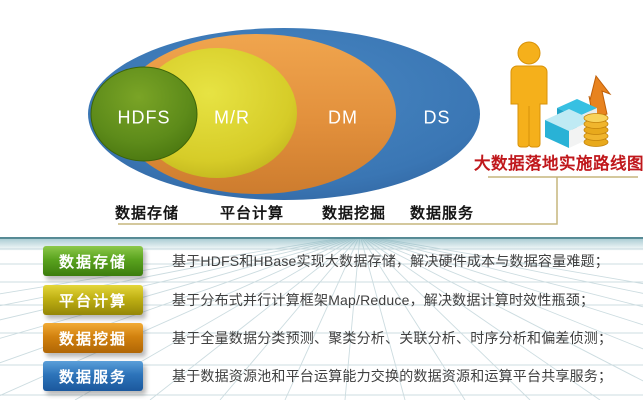 This screenshot has height=400, width=643. Describe the element at coordinates (392, 338) in the screenshot. I see `mining-description: 基于全量数据分类预测、聚类分析、关联分析、时序分析和偏差侦测；` at that location.